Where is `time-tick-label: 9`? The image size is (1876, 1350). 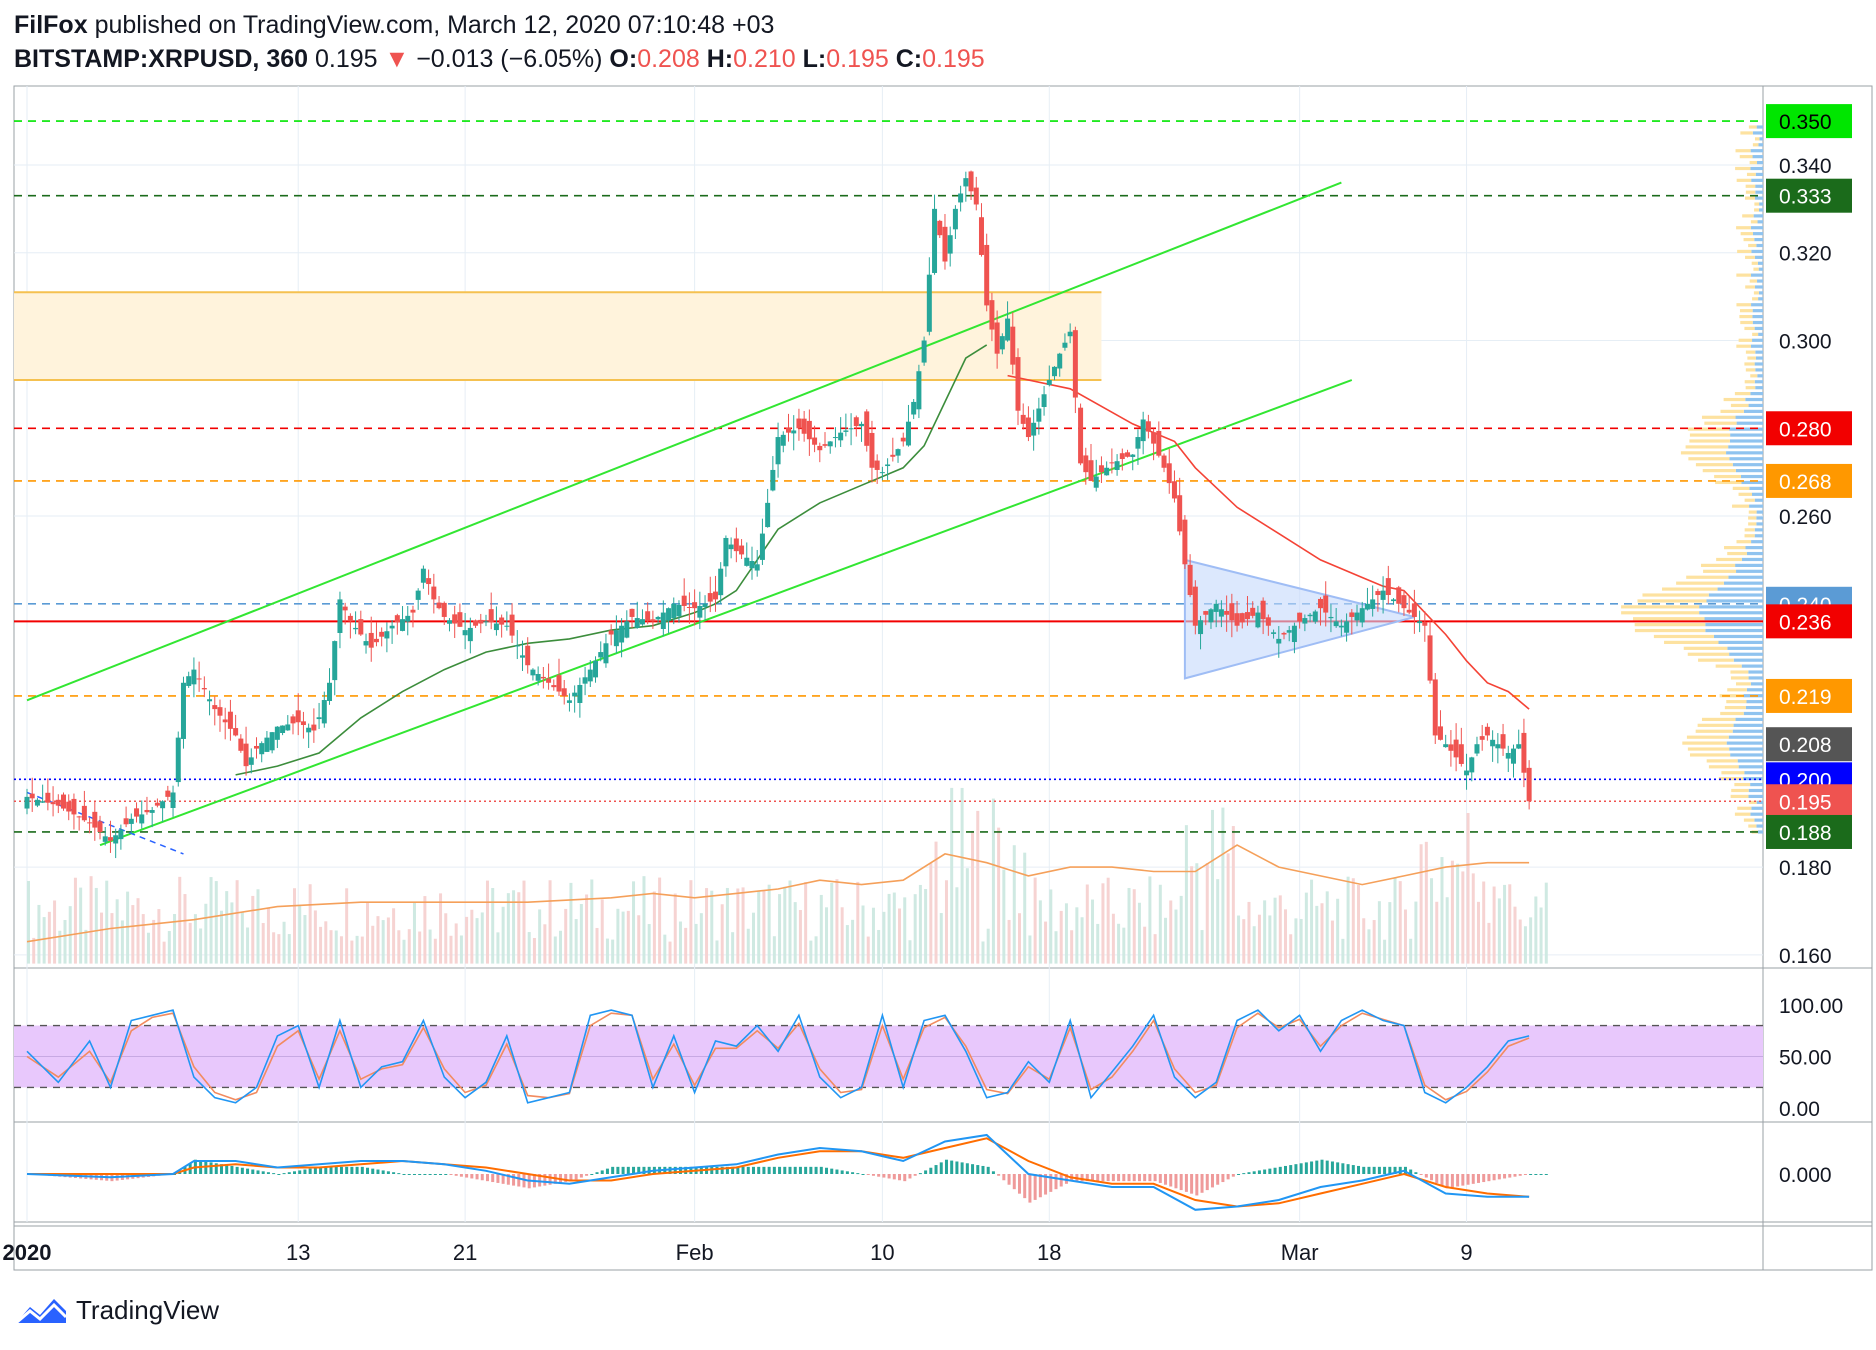
time-tick-label: 9 is located at coordinates (1466, 1252).